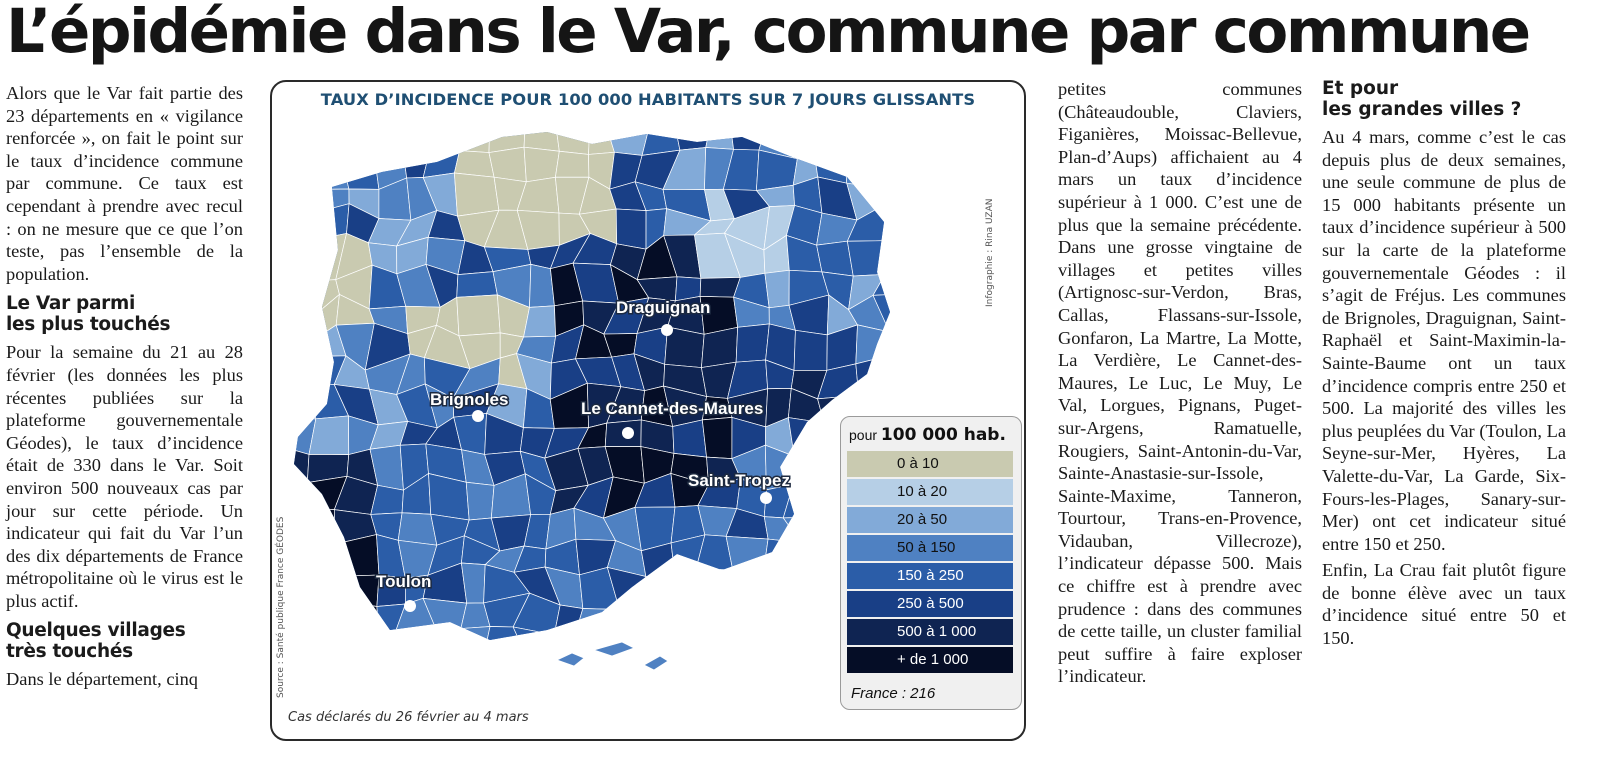  I want to click on city-label-brignoles: Brignoles, so click(469, 399).